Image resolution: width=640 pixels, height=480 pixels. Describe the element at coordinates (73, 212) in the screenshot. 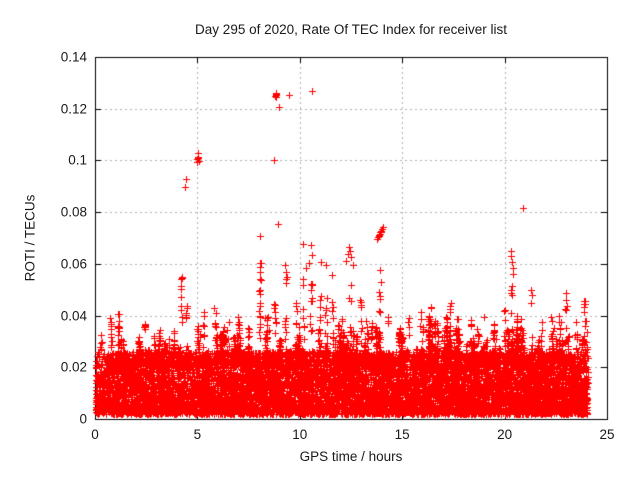

I see `y-tick-label: 0.08` at that location.